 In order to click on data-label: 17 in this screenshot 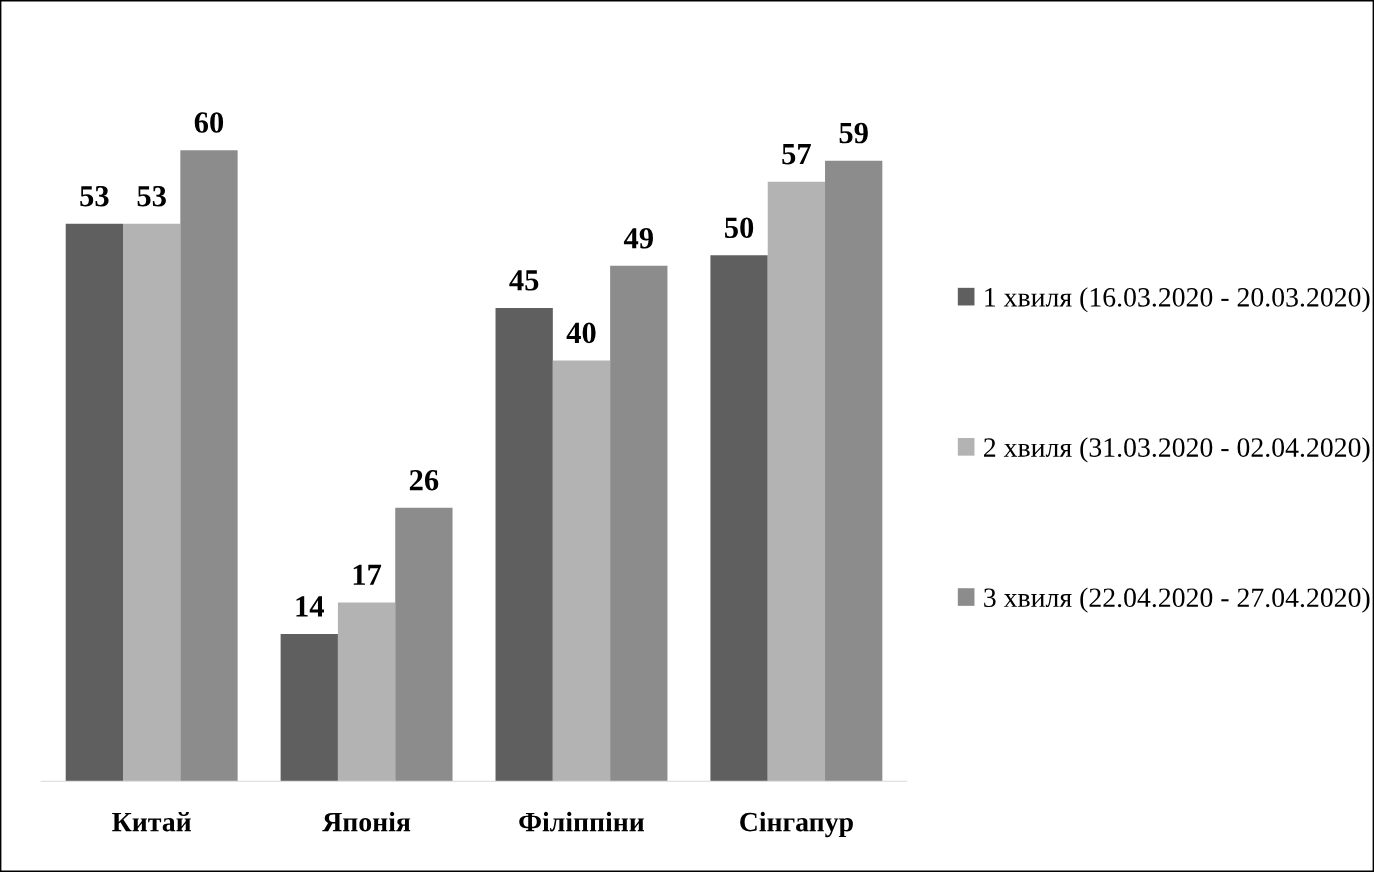, I will do `click(367, 574)`.